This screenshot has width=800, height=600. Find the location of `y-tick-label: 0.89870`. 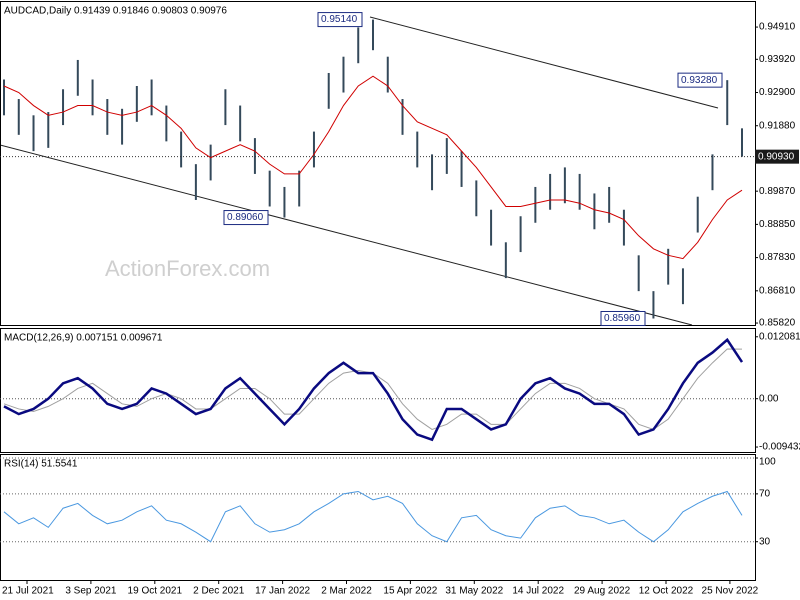

y-tick-label: 0.89870 is located at coordinates (777, 191).